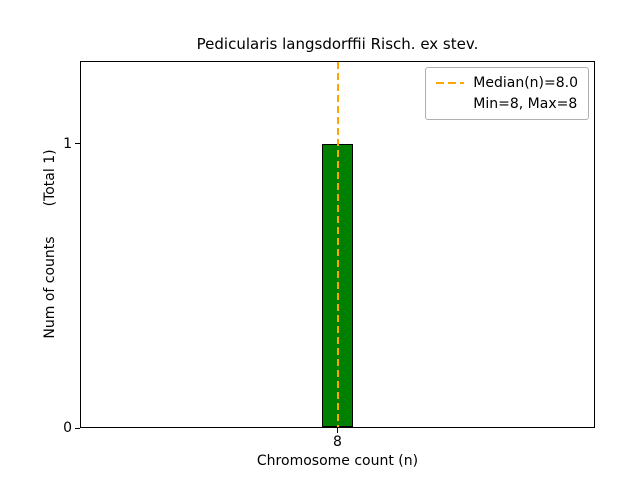  What do you see at coordinates (50, 287) in the screenshot?
I see `y-axis-label-text: Num of counts` at bounding box center [50, 287].